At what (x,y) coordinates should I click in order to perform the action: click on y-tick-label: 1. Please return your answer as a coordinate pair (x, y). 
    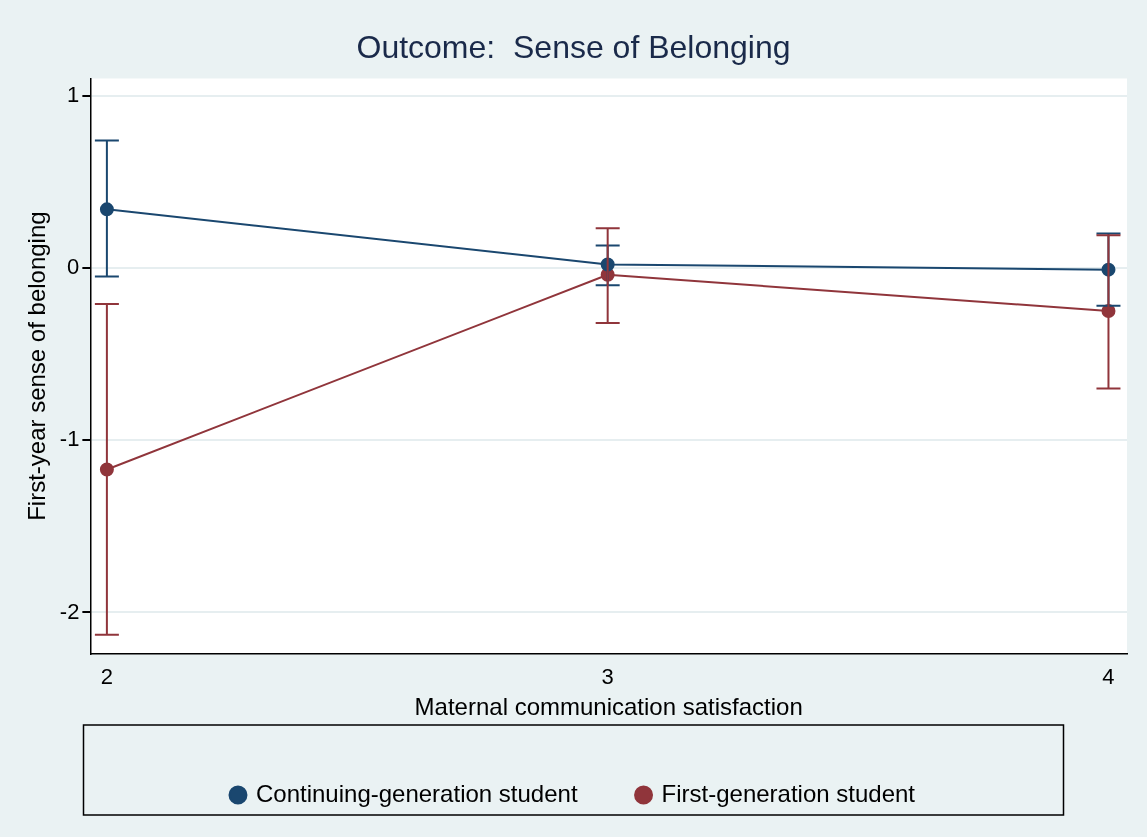
    Looking at the image, I should click on (73, 94).